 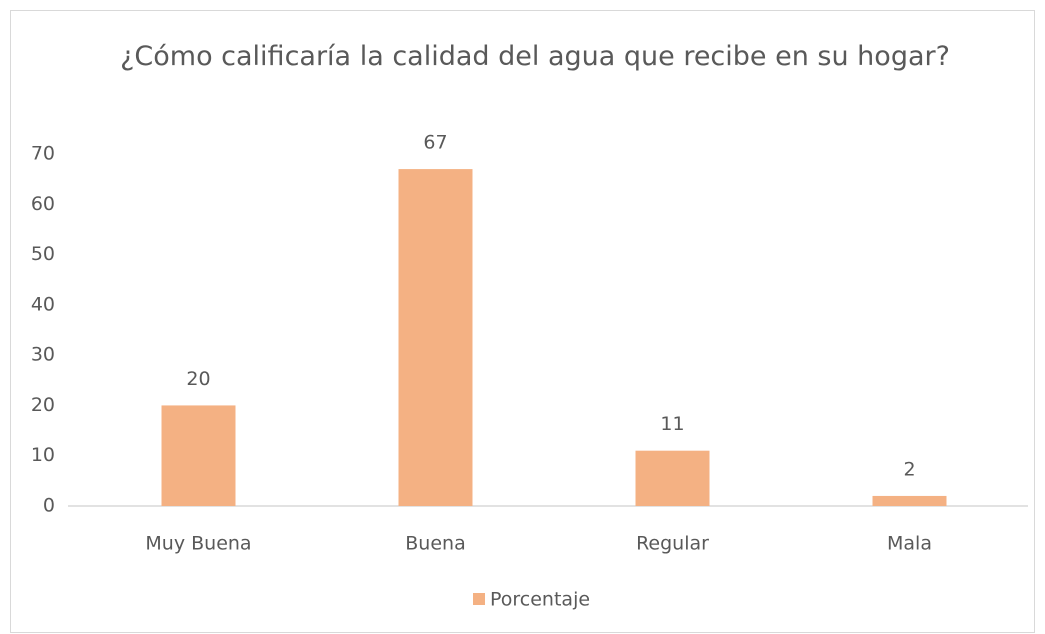 I want to click on y-tick-label: 10, so click(x=43, y=455).